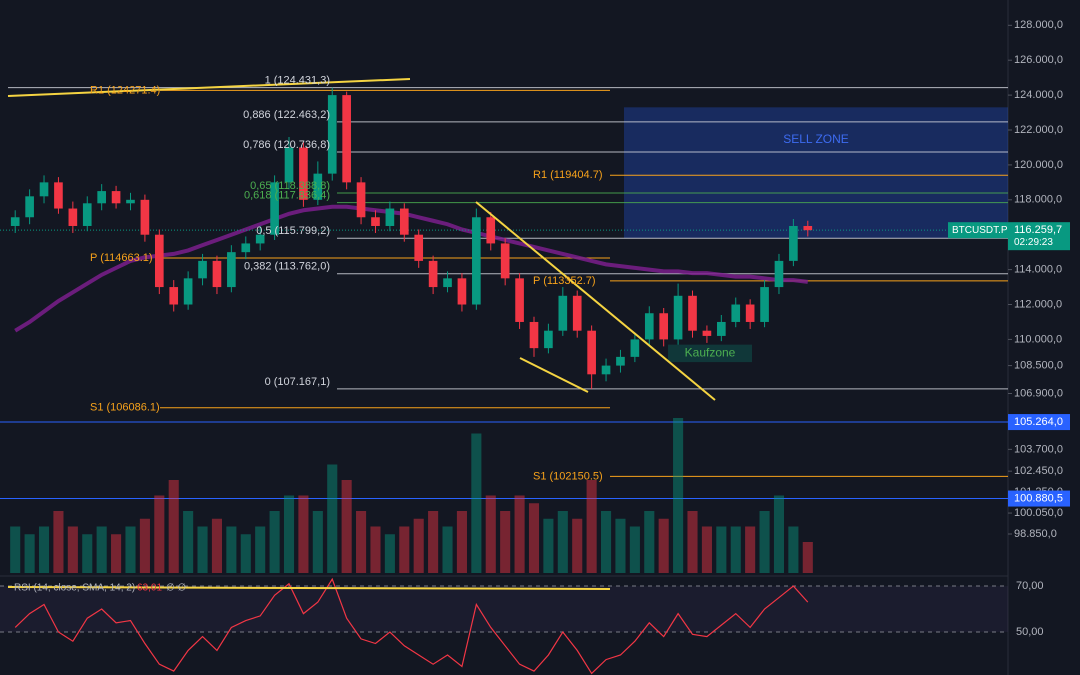 This screenshot has width=1080, height=675. What do you see at coordinates (297, 80) in the screenshot?
I see `fib-label: 1 (124.431,3)` at bounding box center [297, 80].